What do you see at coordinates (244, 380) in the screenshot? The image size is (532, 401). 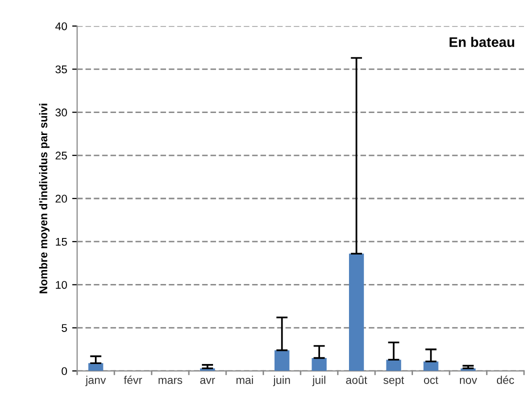 I see `x-tick-label: mai` at bounding box center [244, 380].